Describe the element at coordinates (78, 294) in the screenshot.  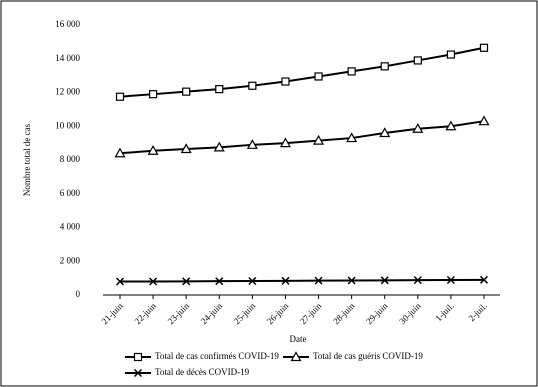
I see `y-tick-label: 0` at that location.